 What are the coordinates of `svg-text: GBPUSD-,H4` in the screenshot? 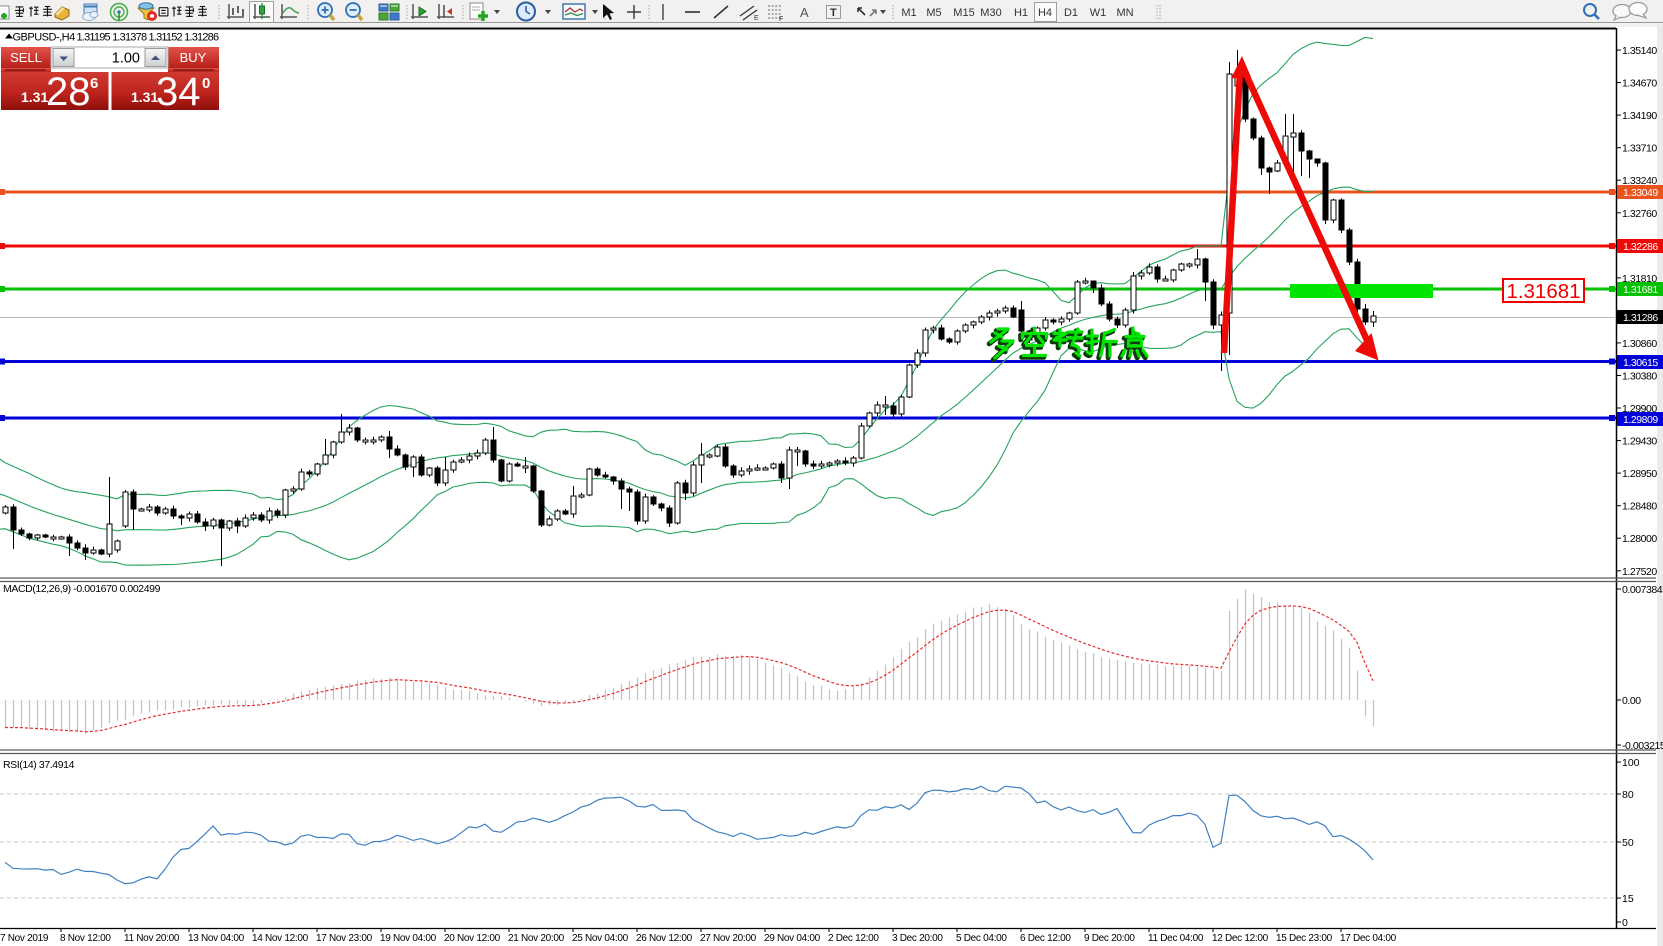 It's located at (44, 38).